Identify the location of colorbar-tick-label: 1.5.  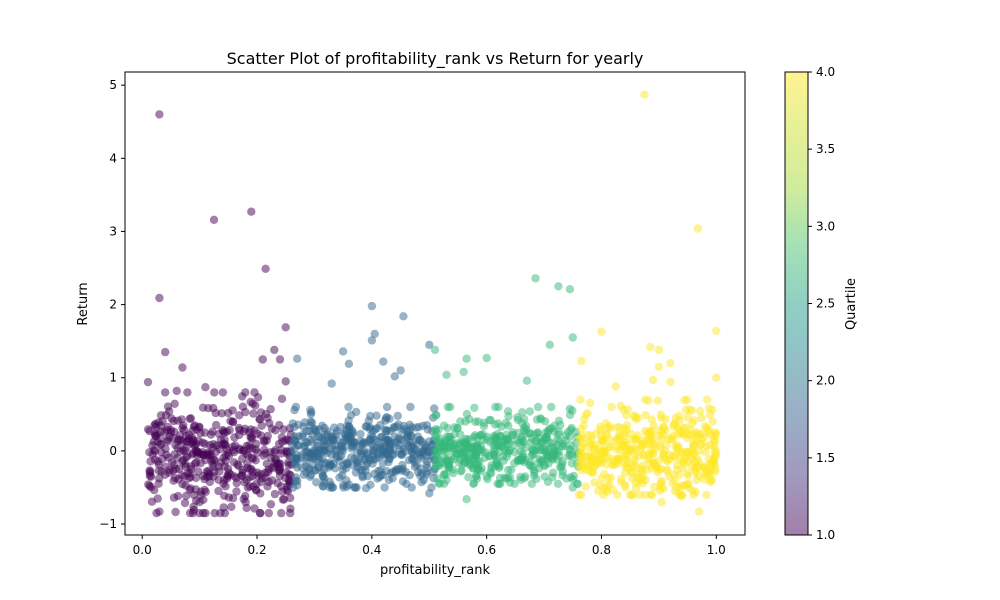
(825, 458).